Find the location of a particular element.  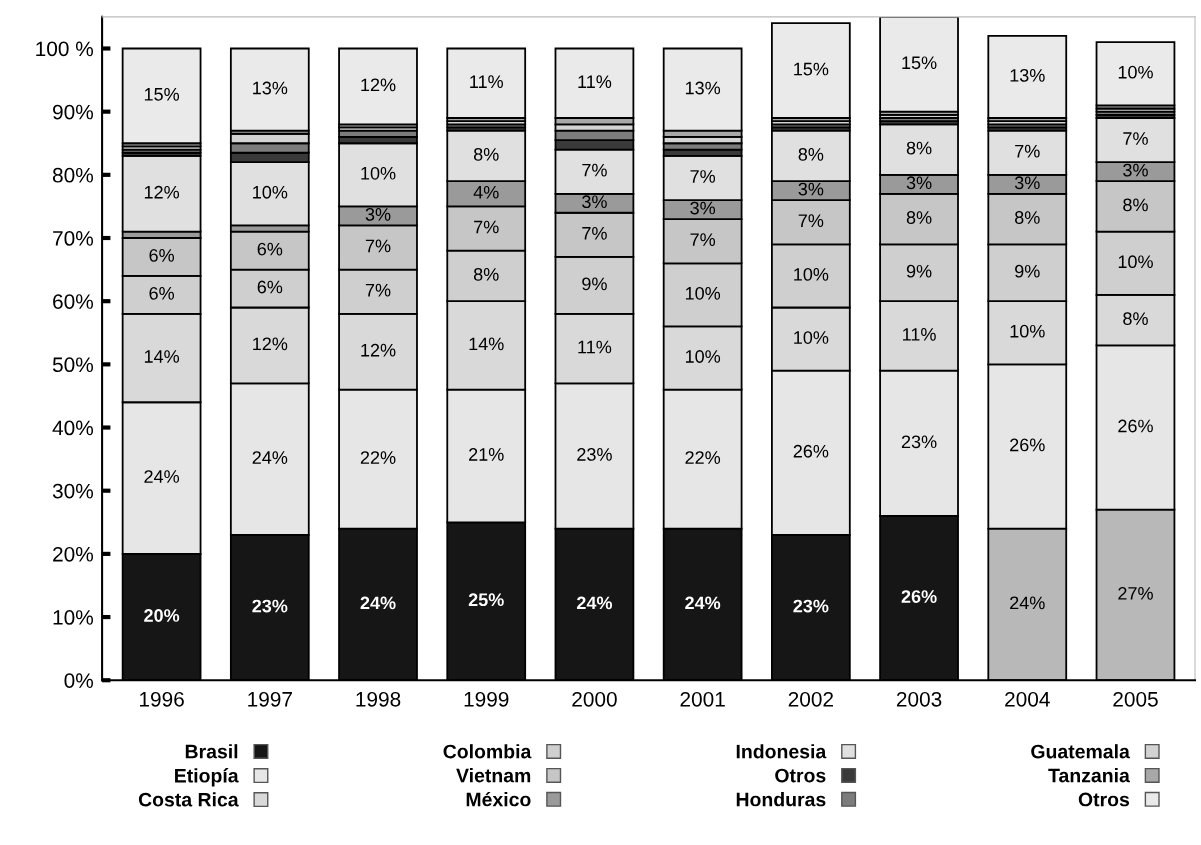

legend-label: Costa Rica is located at coordinates (188, 799).